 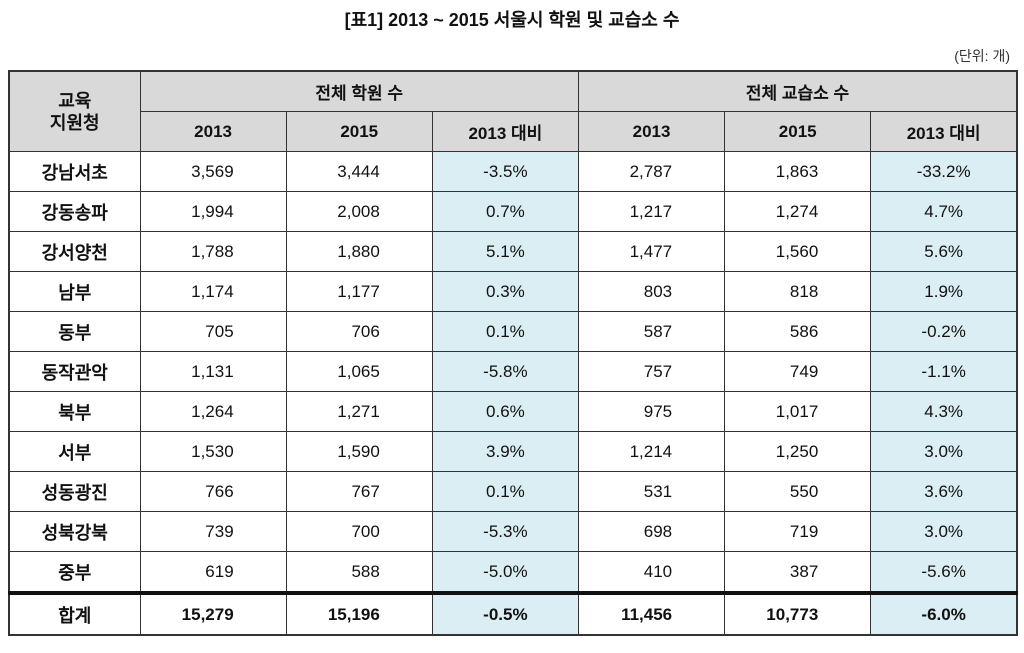 What do you see at coordinates (74, 613) in the screenshot?
I see `region-name: 합계` at bounding box center [74, 613].